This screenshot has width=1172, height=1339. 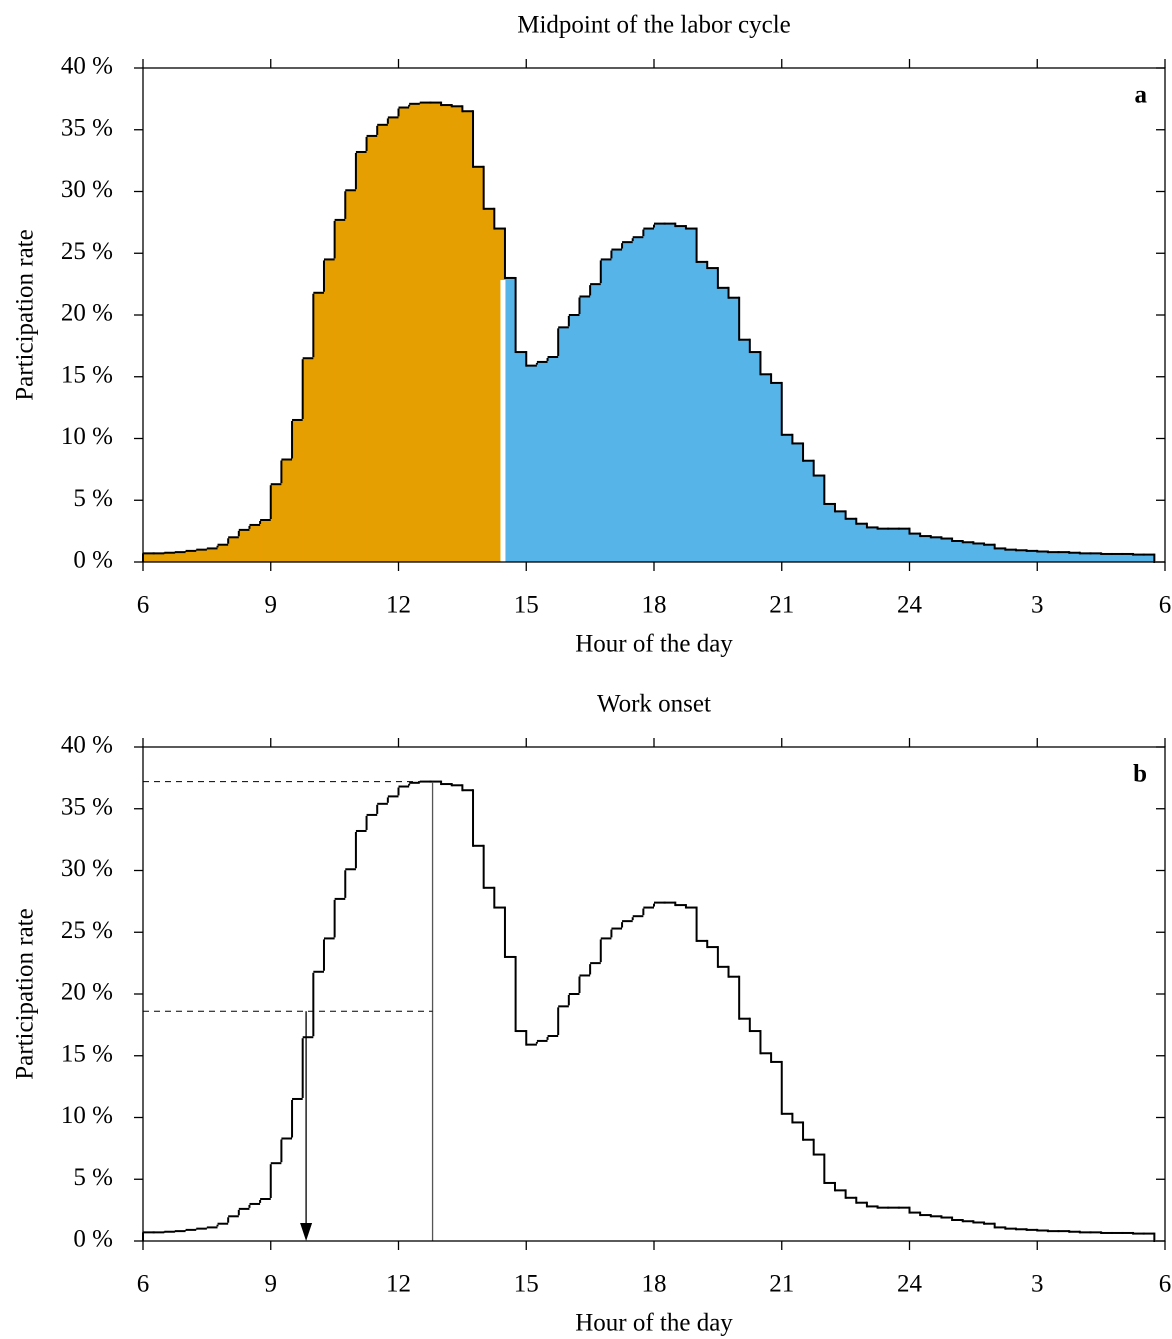 What do you see at coordinates (398, 1284) in the screenshot?
I see `x-tick-label: 12` at bounding box center [398, 1284].